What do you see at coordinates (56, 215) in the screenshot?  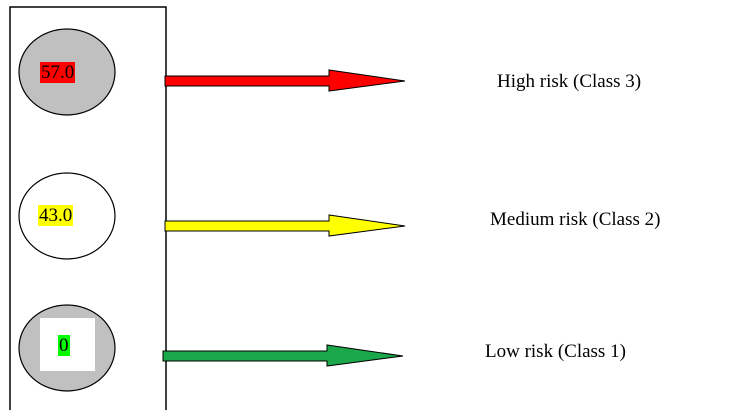 I see `medium-risk-value: 43.0` at bounding box center [56, 215].